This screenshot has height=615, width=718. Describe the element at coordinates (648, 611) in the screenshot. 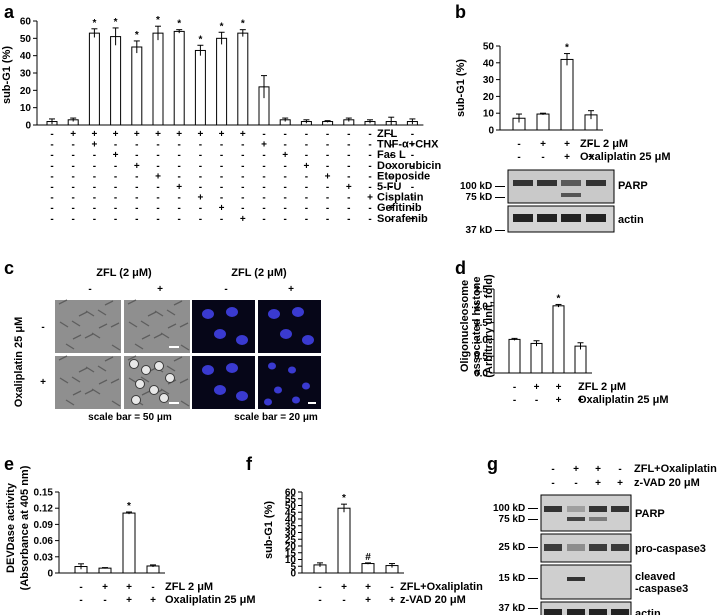

I see `blot-g-band-label: actin` at that location.